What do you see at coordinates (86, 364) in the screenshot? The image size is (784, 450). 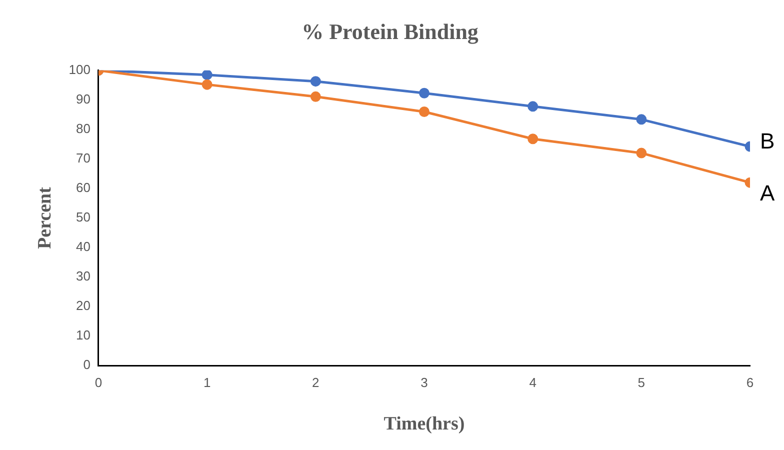 I see `y-tick-label: 0` at bounding box center [86, 364].